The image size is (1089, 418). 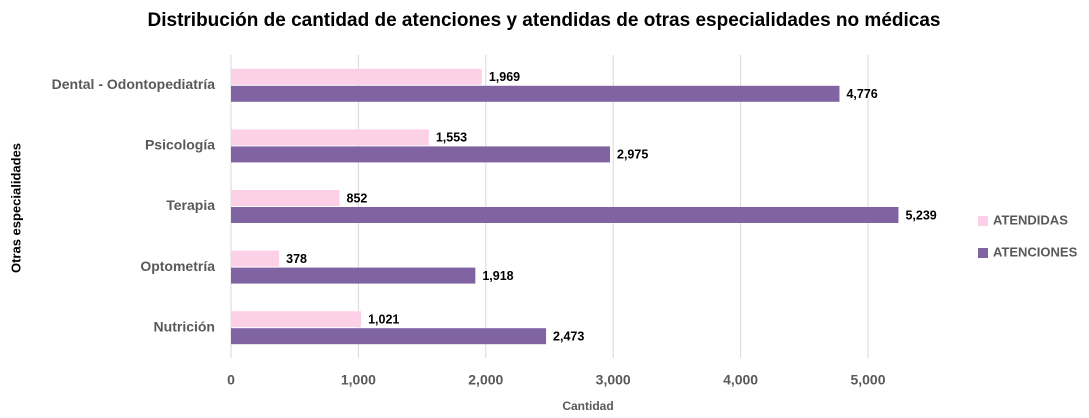 What do you see at coordinates (920, 215) in the screenshot?
I see `data-label: 5,239` at bounding box center [920, 215].